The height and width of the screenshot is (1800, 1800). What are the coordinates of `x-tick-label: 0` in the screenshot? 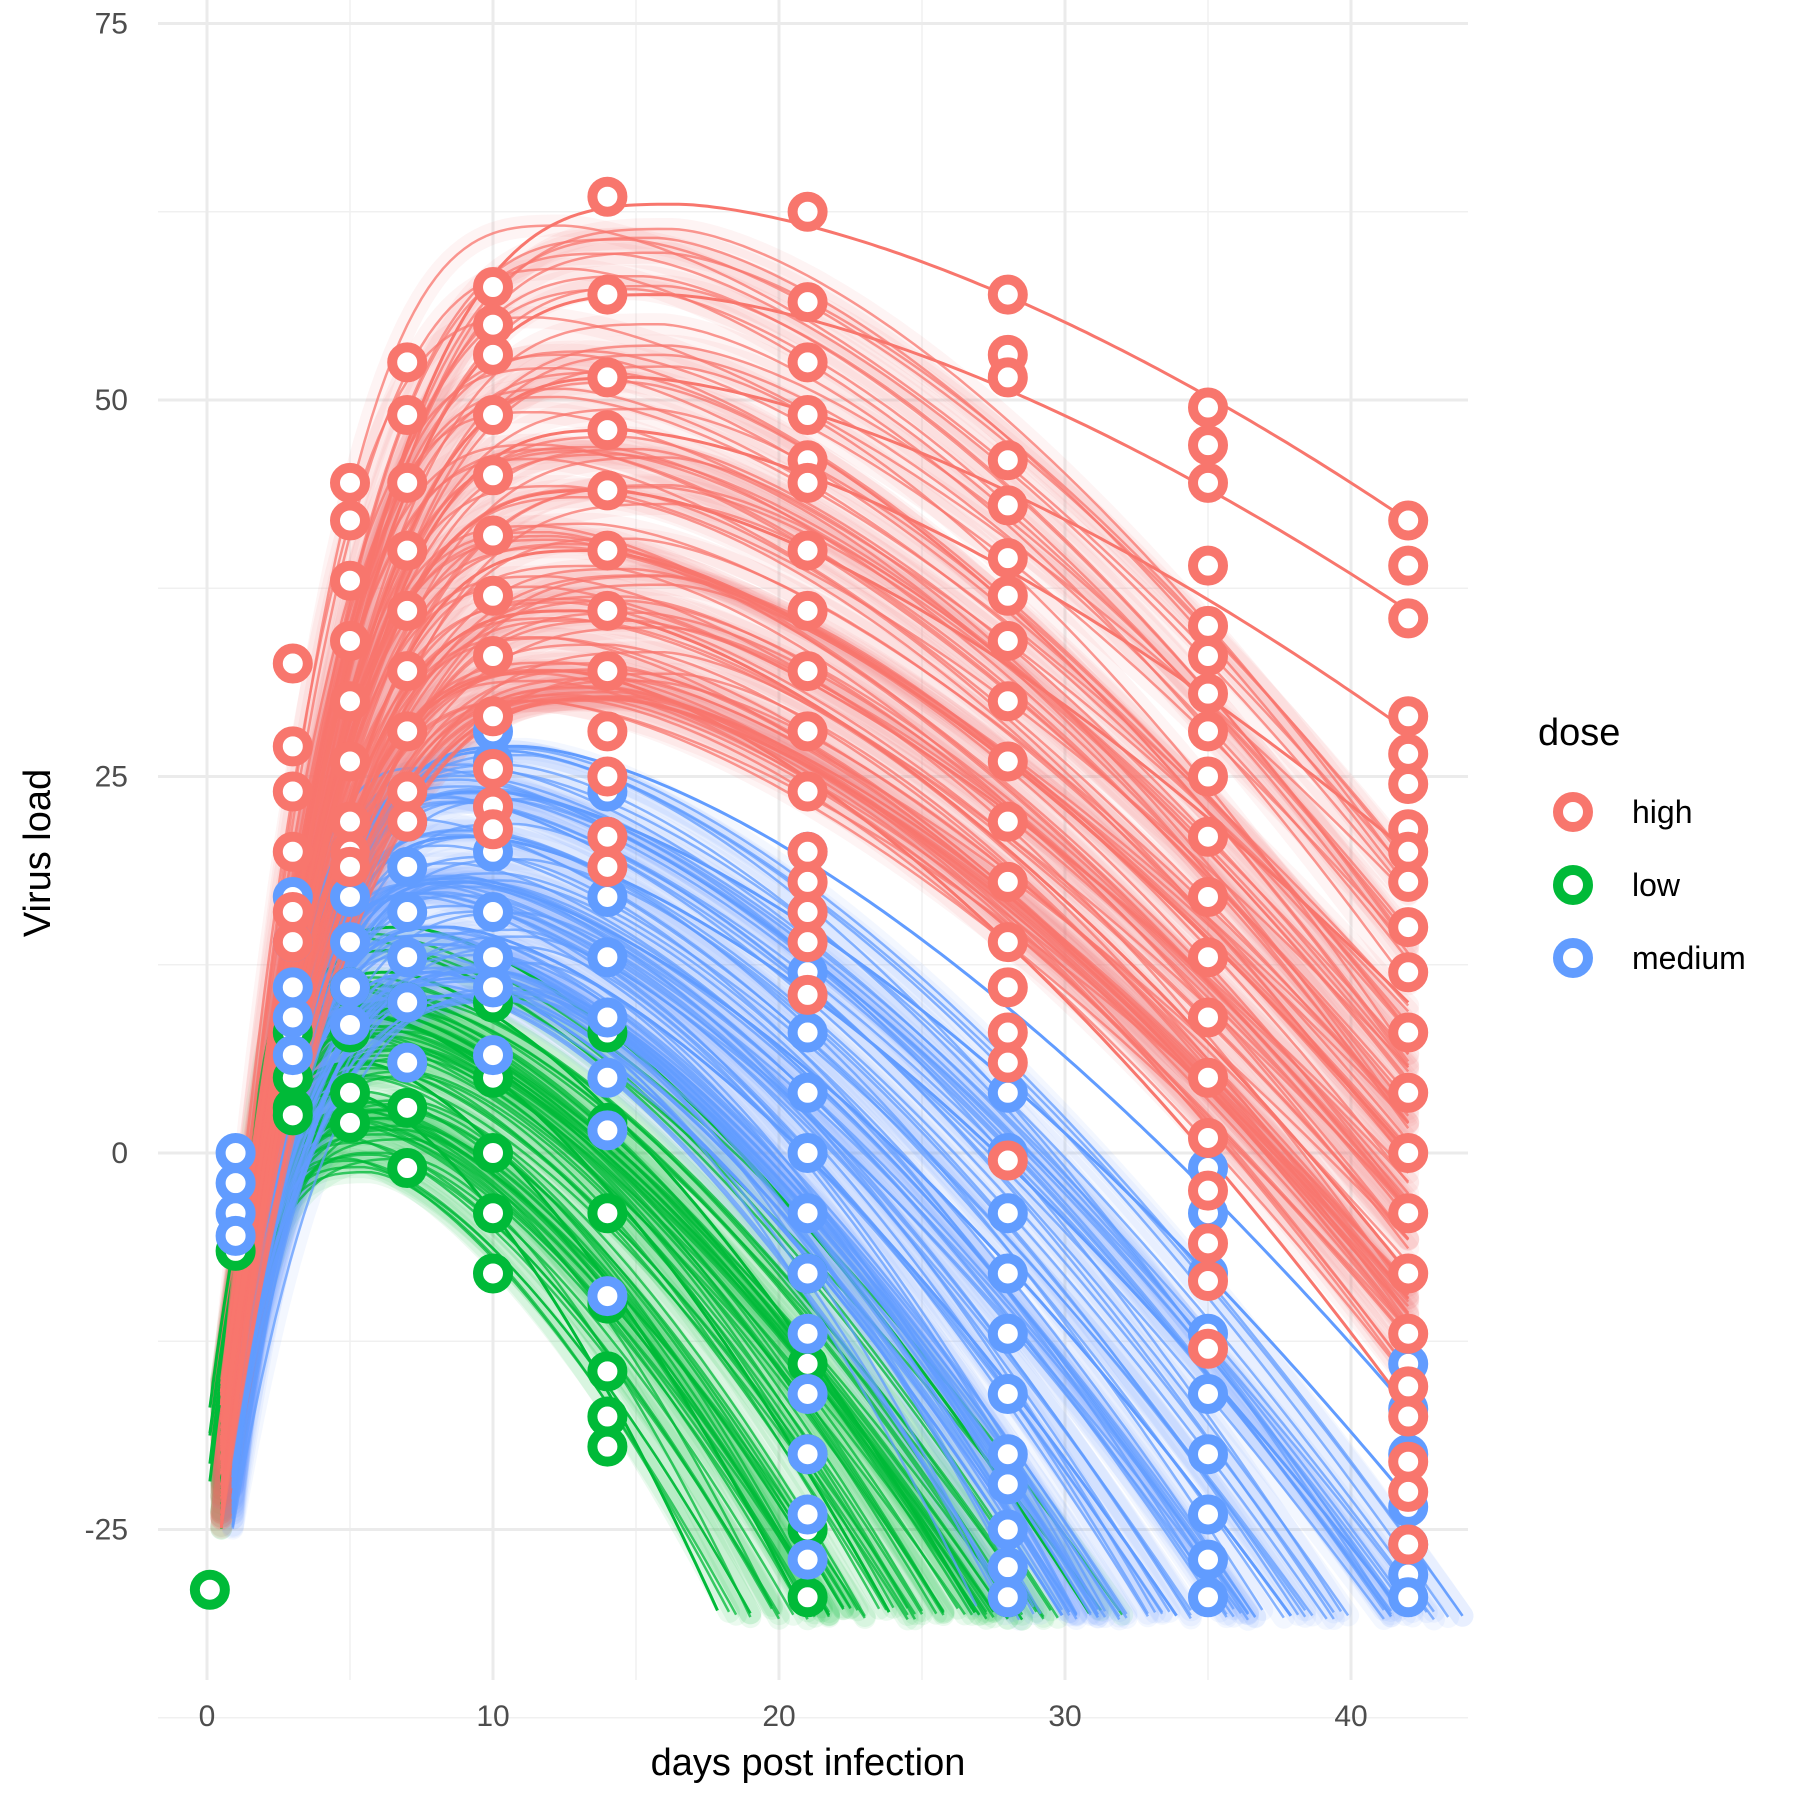 It's located at (207, 1716).